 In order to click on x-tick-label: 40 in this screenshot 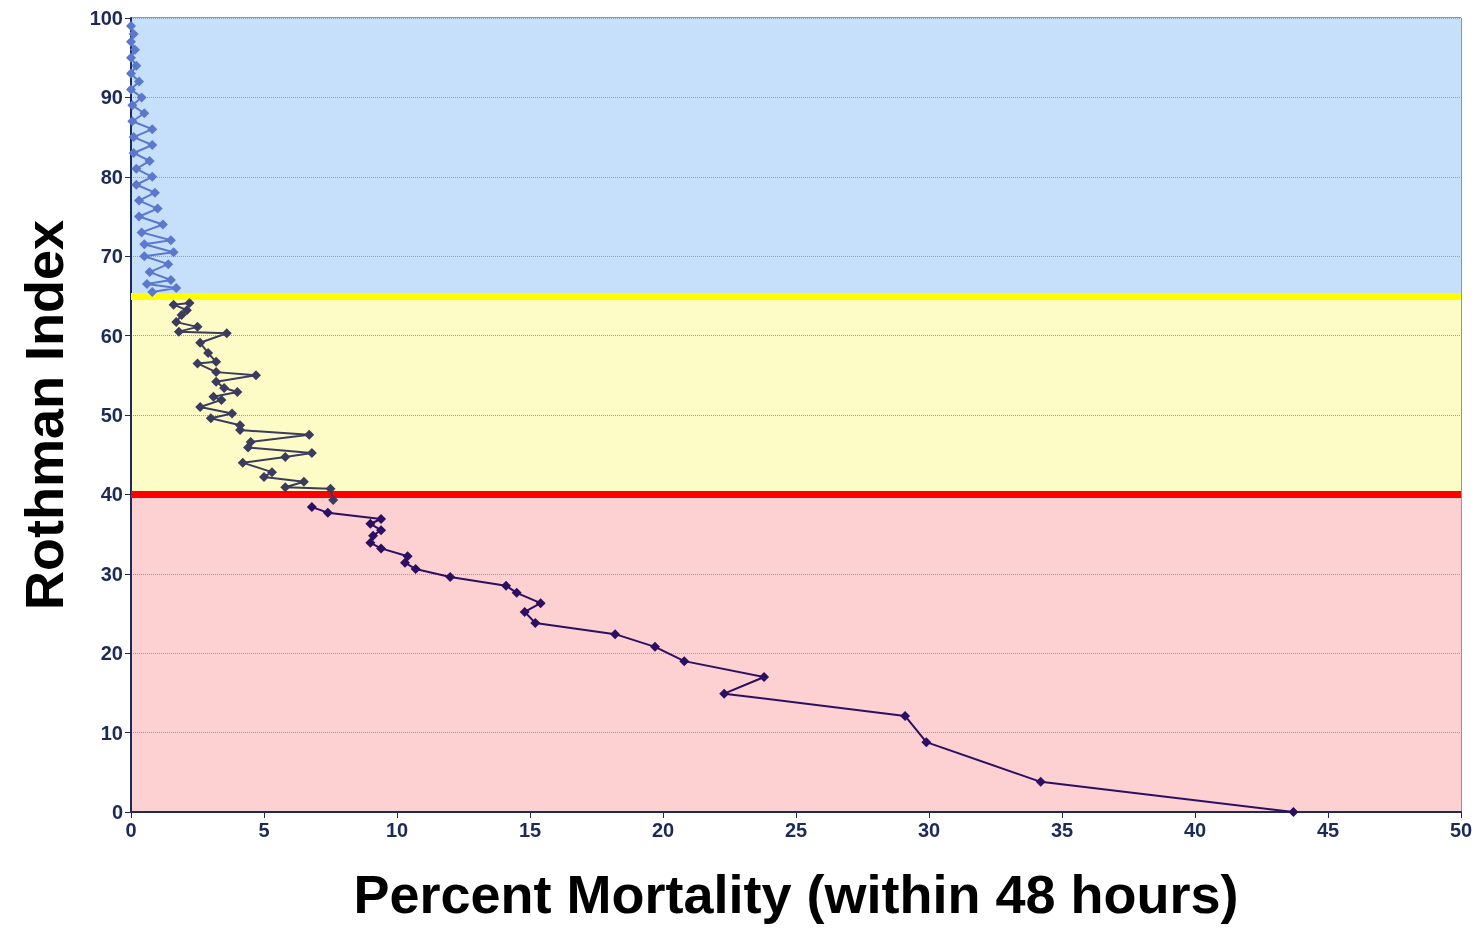, I will do `click(1195, 830)`.